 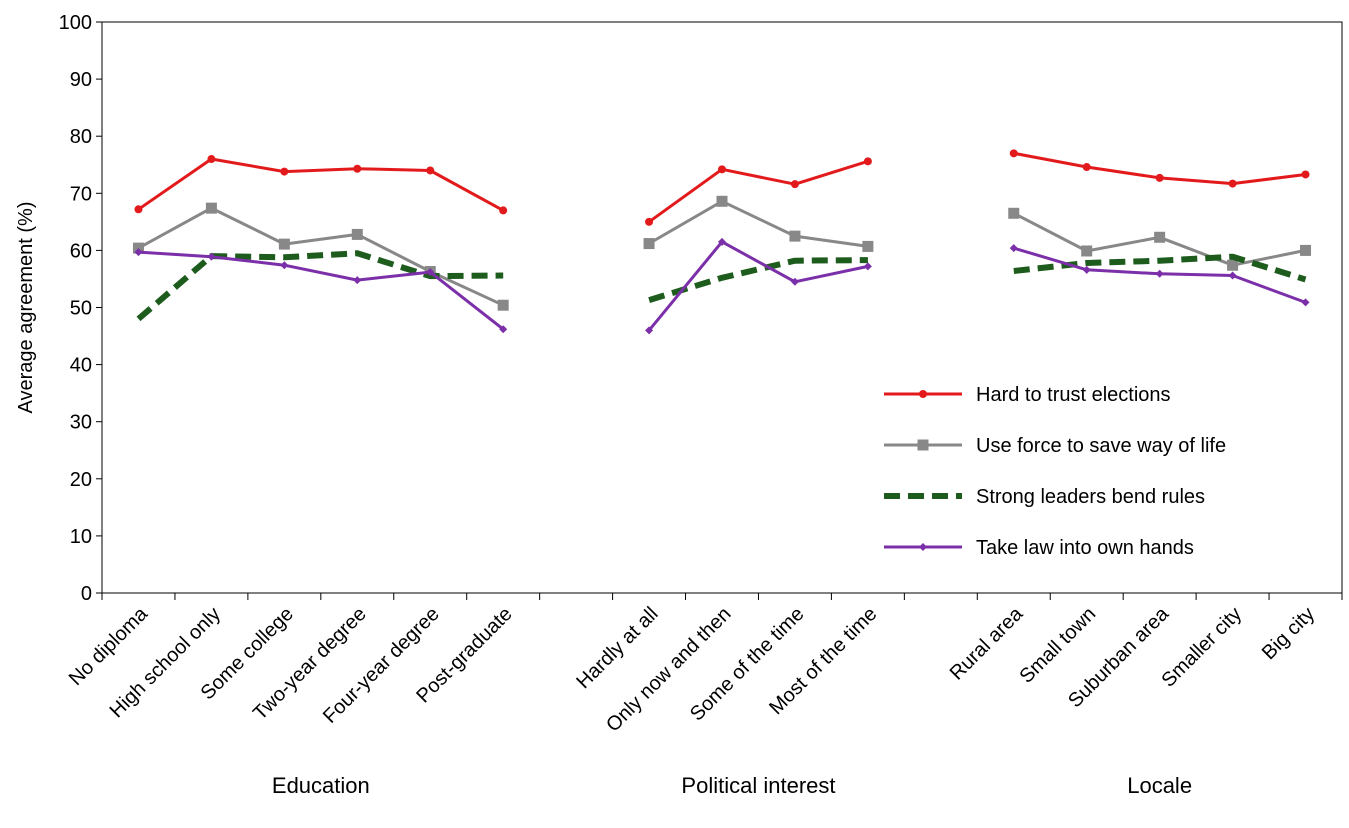 I want to click on y-tick-label: 80, so click(x=81, y=137).